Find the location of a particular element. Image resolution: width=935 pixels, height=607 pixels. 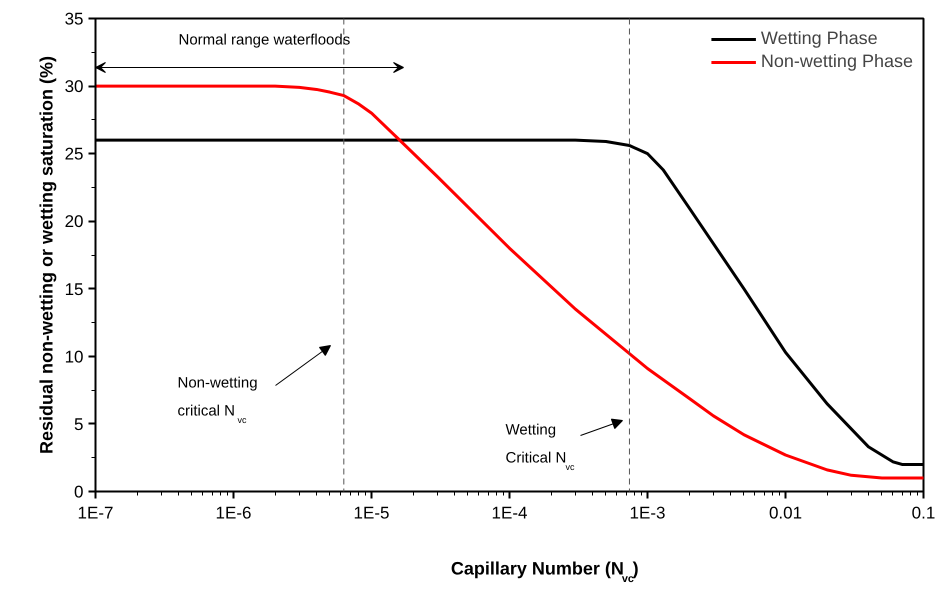

legend-label: Wetting Phase is located at coordinates (819, 38).